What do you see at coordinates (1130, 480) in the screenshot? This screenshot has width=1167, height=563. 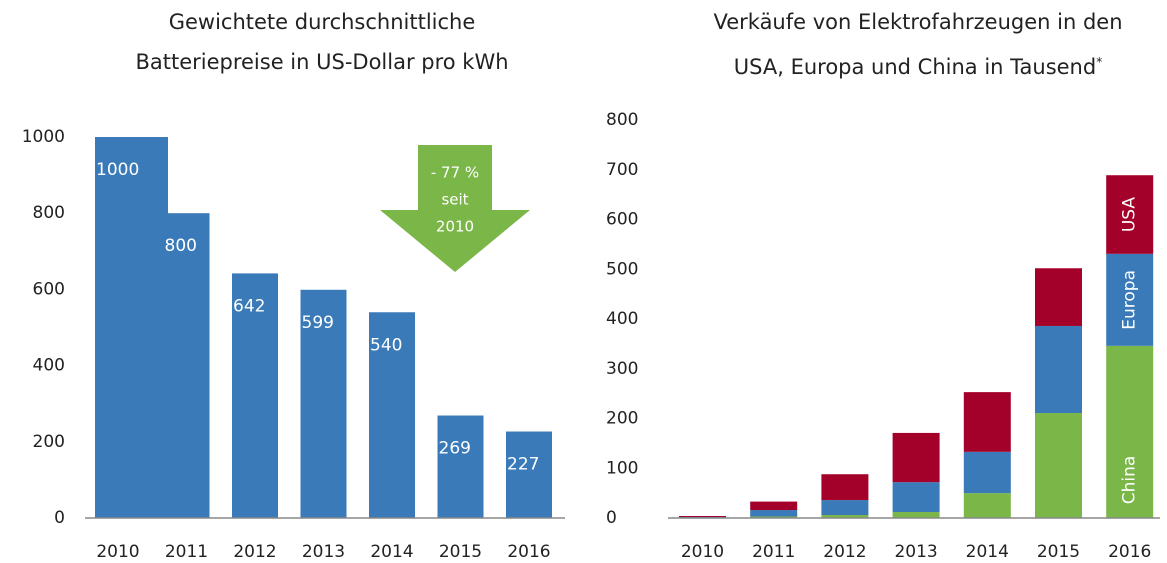 I see `legend-label: China` at bounding box center [1130, 480].